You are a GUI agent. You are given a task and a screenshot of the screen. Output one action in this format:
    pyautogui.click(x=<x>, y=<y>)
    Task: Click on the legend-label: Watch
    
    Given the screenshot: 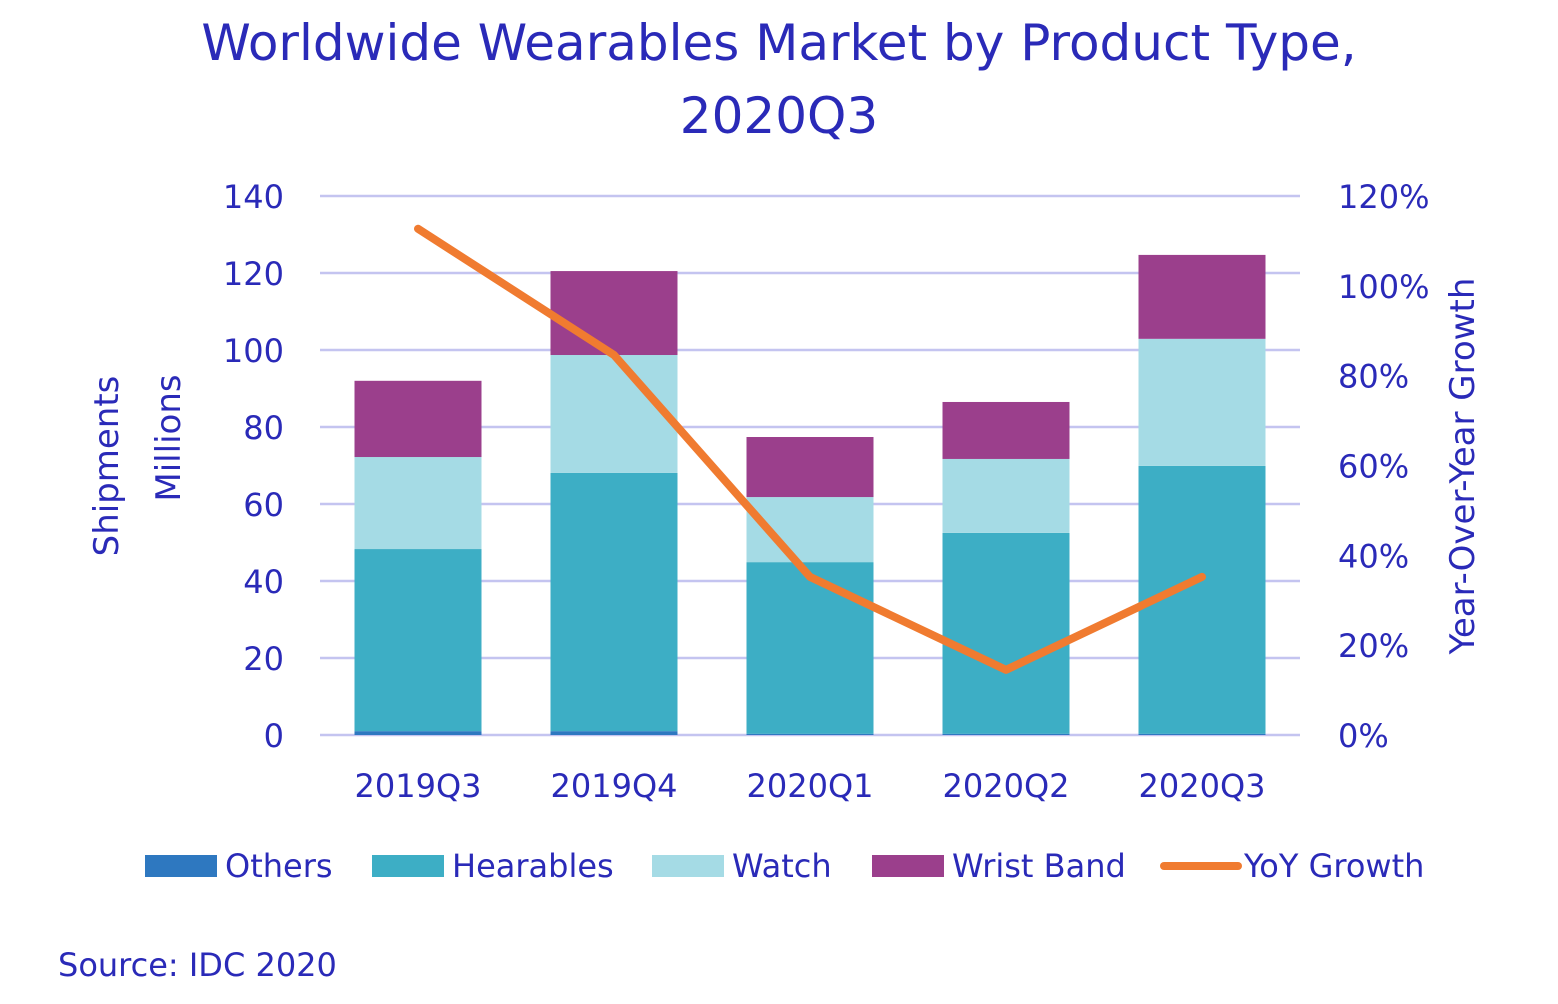 What is the action you would take?
    pyautogui.click(x=782, y=866)
    